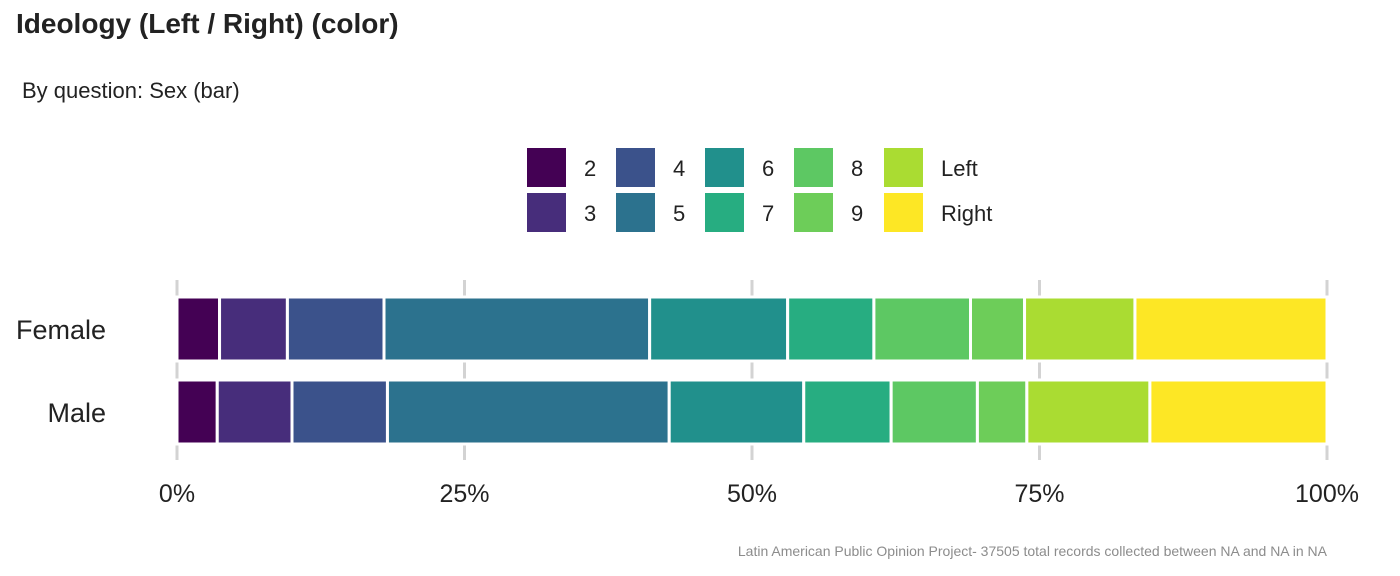 Image resolution: width=1400 pixels, height=576 pixels. I want to click on legend-item: 5, so click(650, 212).